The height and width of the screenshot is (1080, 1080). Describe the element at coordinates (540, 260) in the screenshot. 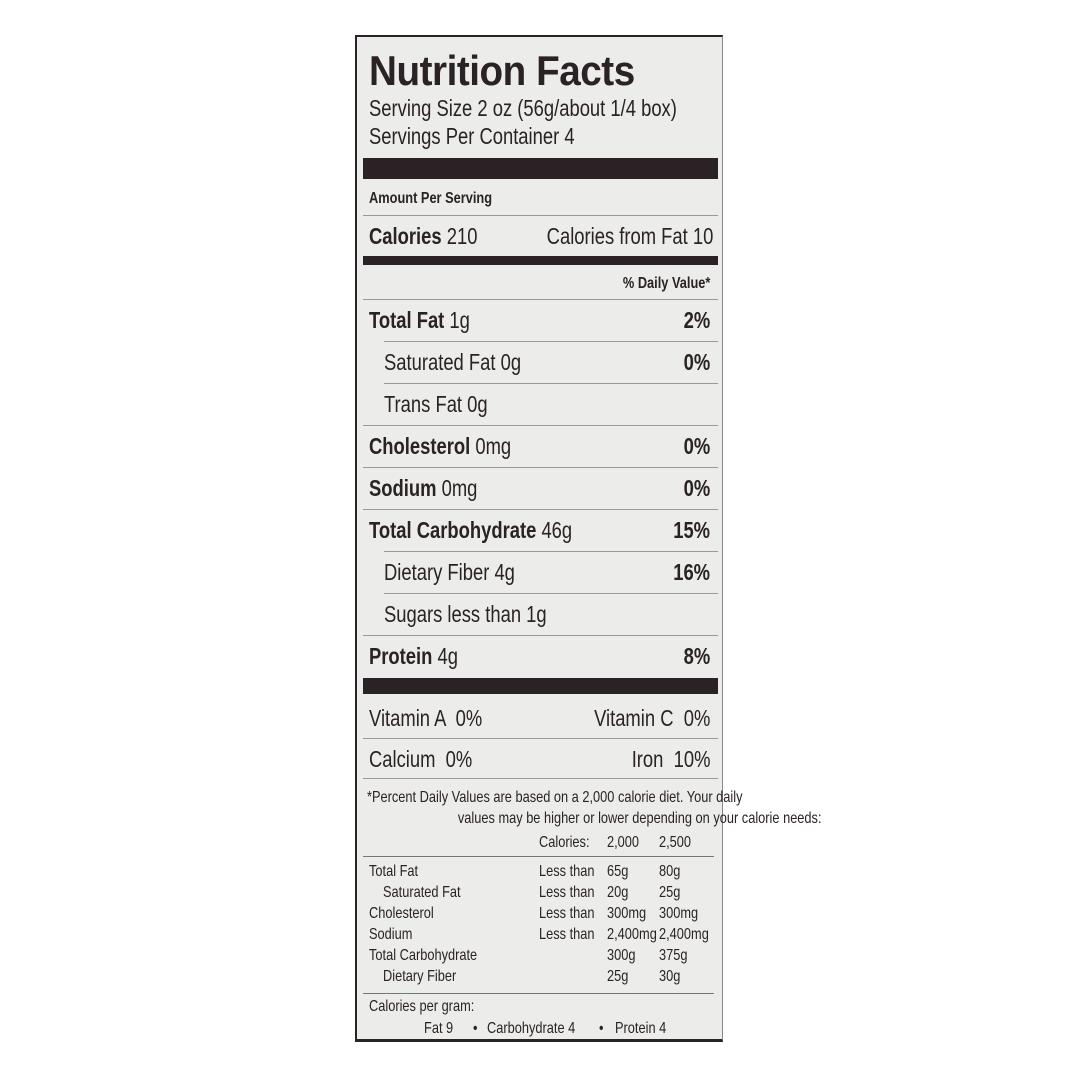

I see `medium-divider` at that location.